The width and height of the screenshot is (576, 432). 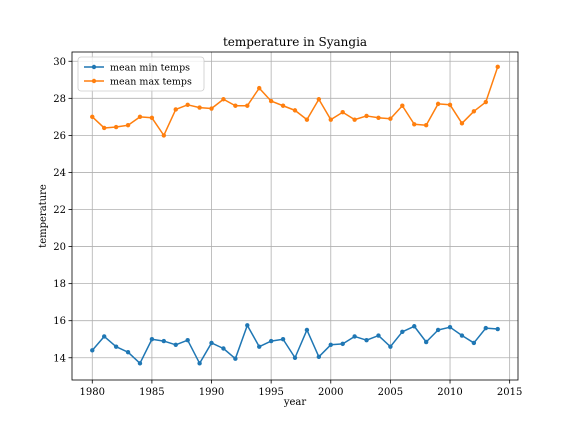 I want to click on y-tick-label: 22, so click(x=59, y=210).